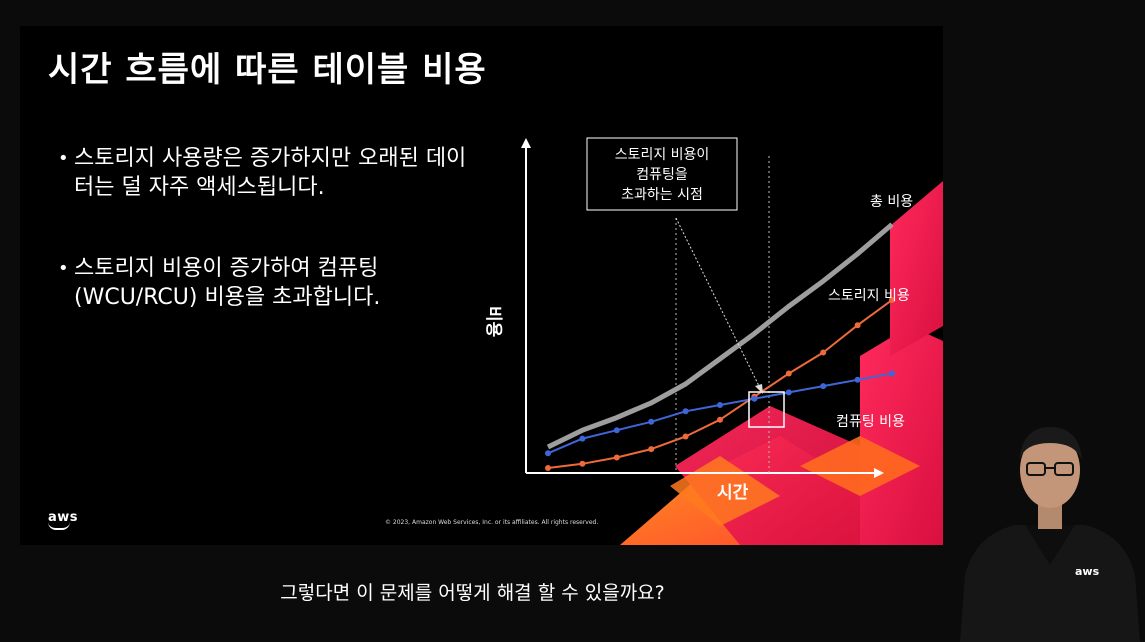 The width and height of the screenshot is (1145, 642). I want to click on annotation-box, so click(662, 174).